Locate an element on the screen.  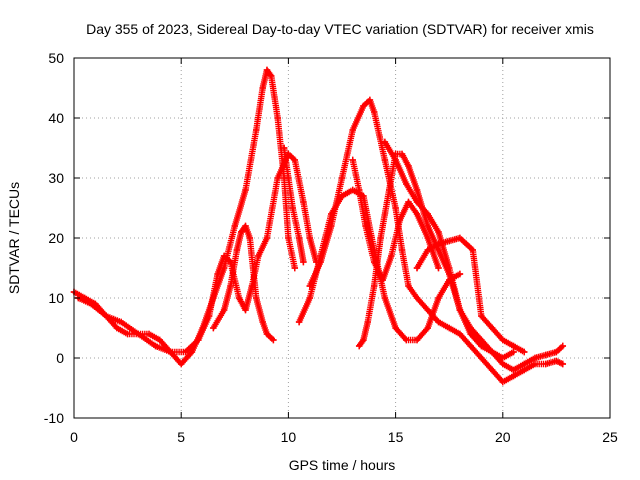
y-tick-label: 20 is located at coordinates (56, 238).